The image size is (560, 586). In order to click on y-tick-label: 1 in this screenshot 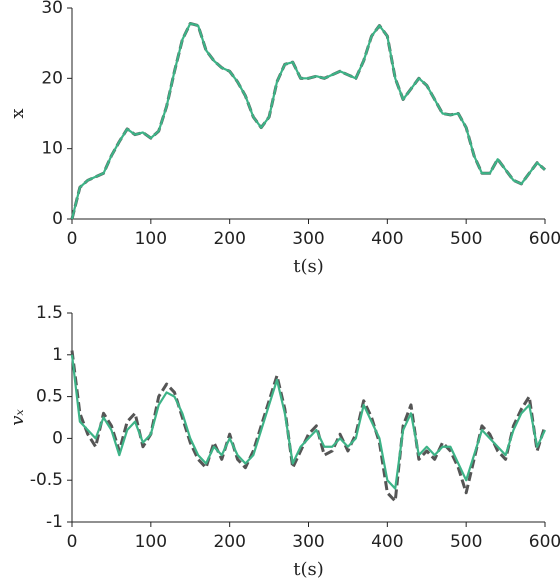, I will do `click(57, 355)`.